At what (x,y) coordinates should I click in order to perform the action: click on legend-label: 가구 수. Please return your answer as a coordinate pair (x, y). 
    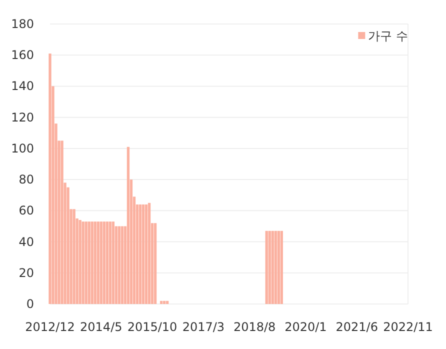
    Looking at the image, I should click on (388, 36).